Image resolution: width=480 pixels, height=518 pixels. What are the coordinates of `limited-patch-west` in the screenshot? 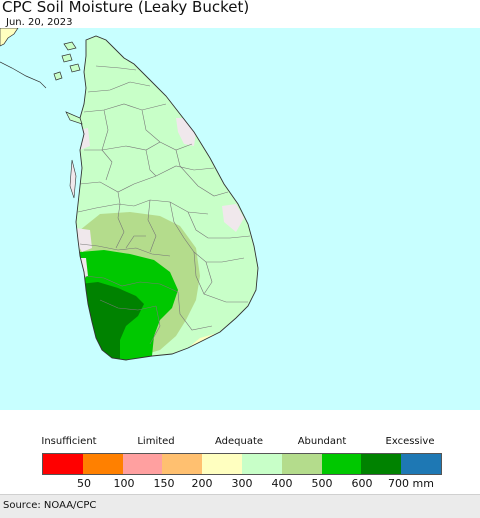 It's located at (84, 240).